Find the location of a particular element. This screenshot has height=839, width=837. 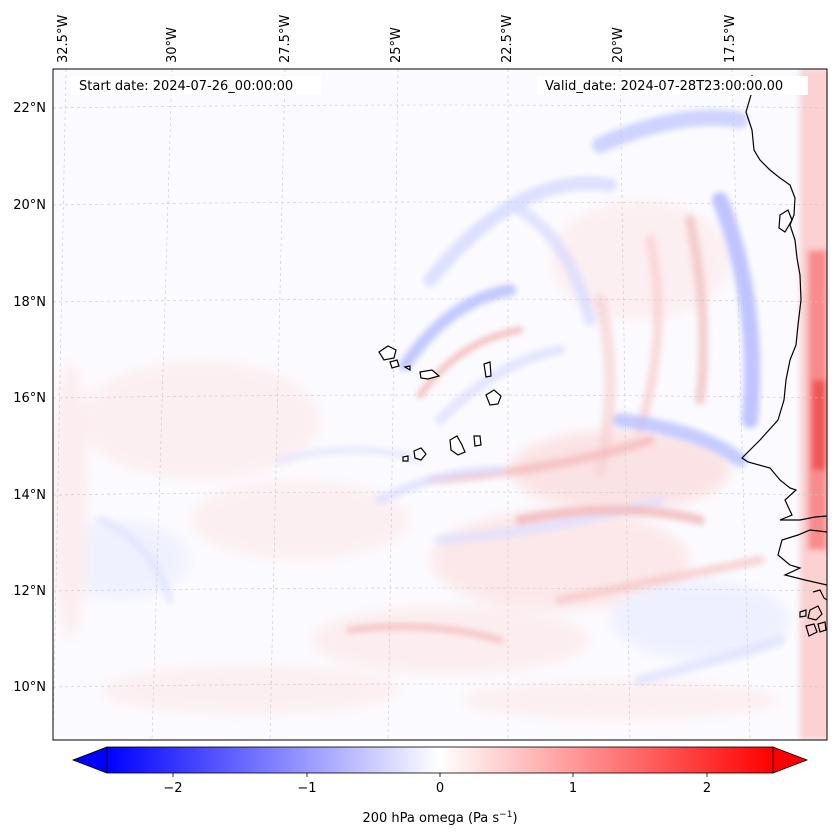

lat-label: 16°N is located at coordinates (29, 398).